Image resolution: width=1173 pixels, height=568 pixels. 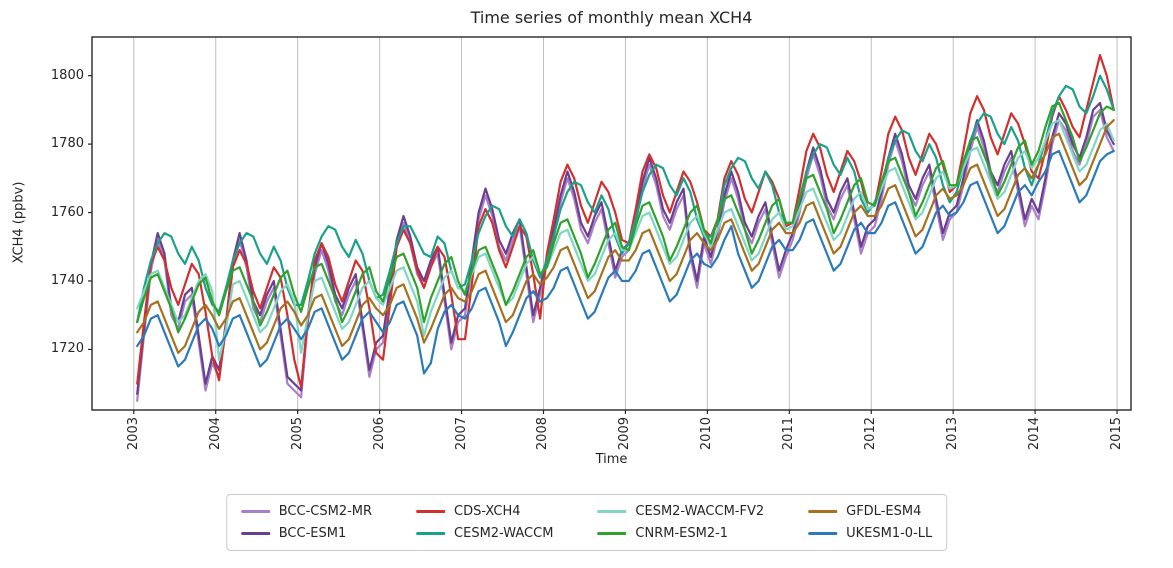 What do you see at coordinates (487, 511) in the screenshot?
I see `legend-label: CDS-XCH4` at bounding box center [487, 511].